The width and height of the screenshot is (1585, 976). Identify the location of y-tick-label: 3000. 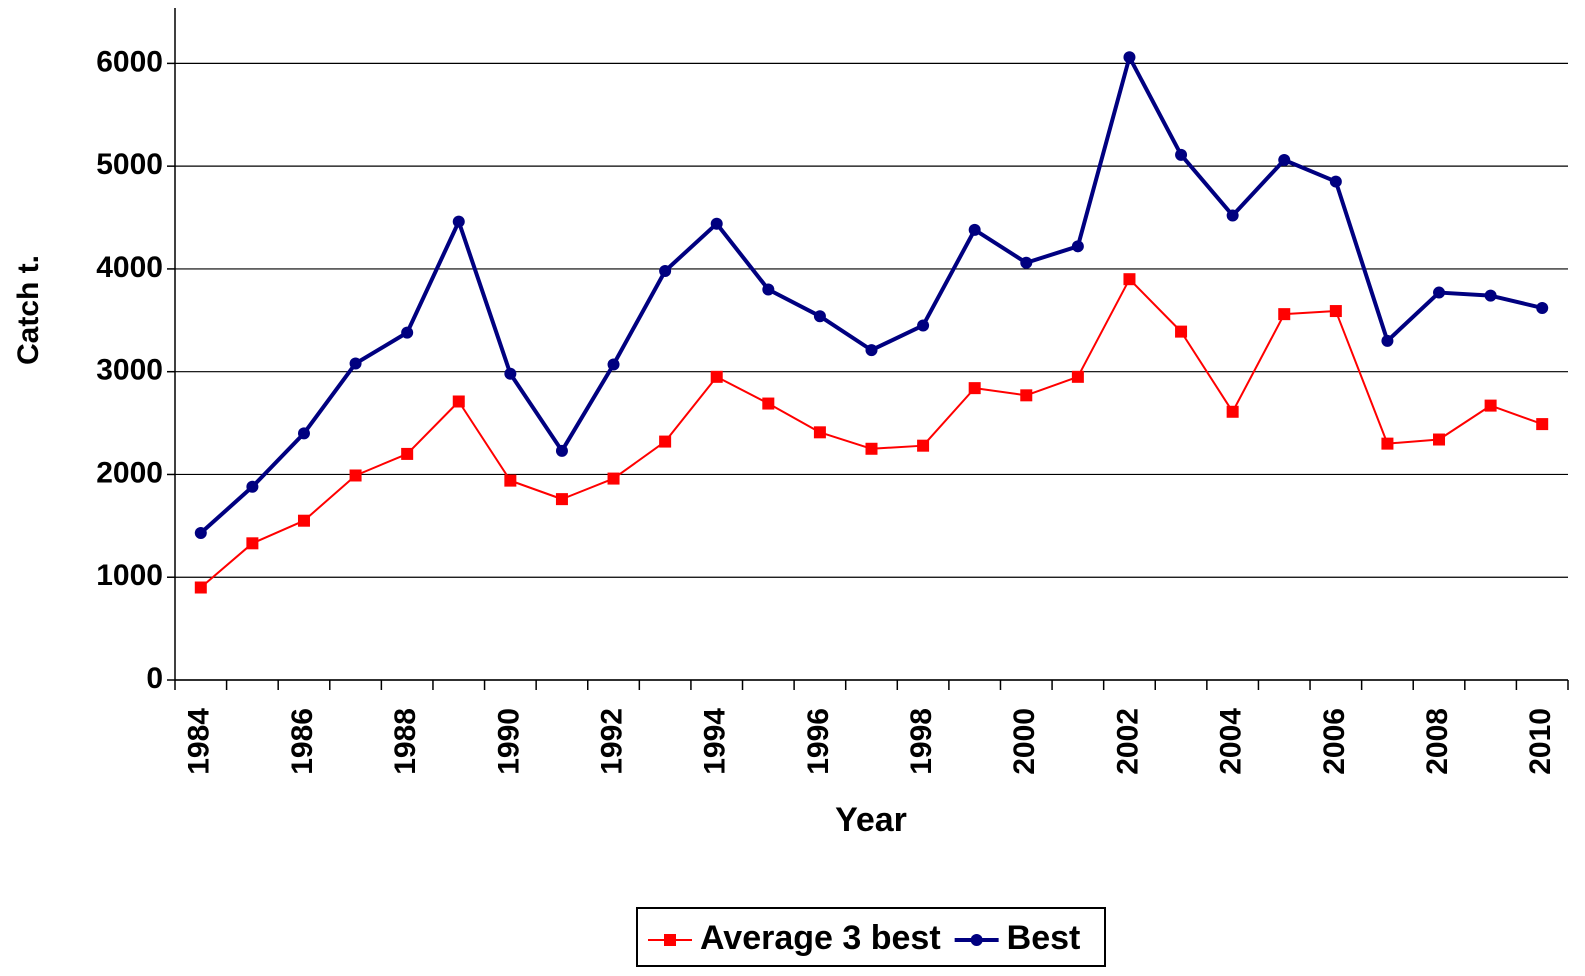
(129, 370).